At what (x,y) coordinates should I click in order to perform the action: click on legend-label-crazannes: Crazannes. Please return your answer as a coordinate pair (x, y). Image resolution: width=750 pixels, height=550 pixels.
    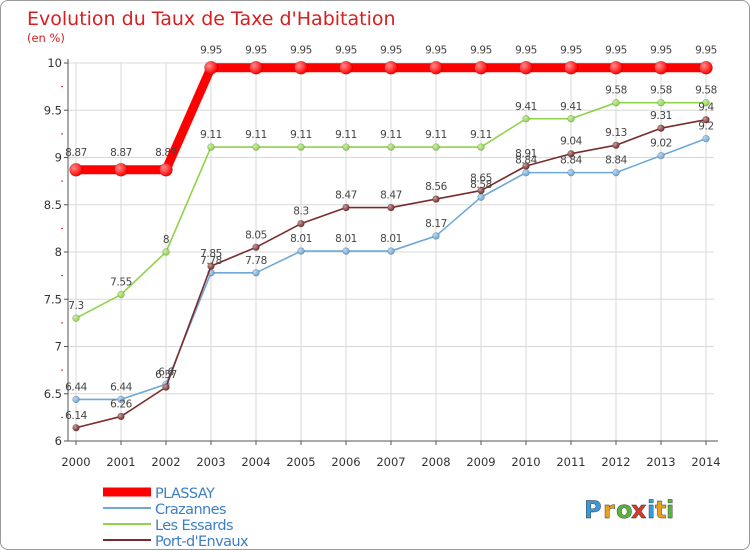
    Looking at the image, I should click on (190, 510).